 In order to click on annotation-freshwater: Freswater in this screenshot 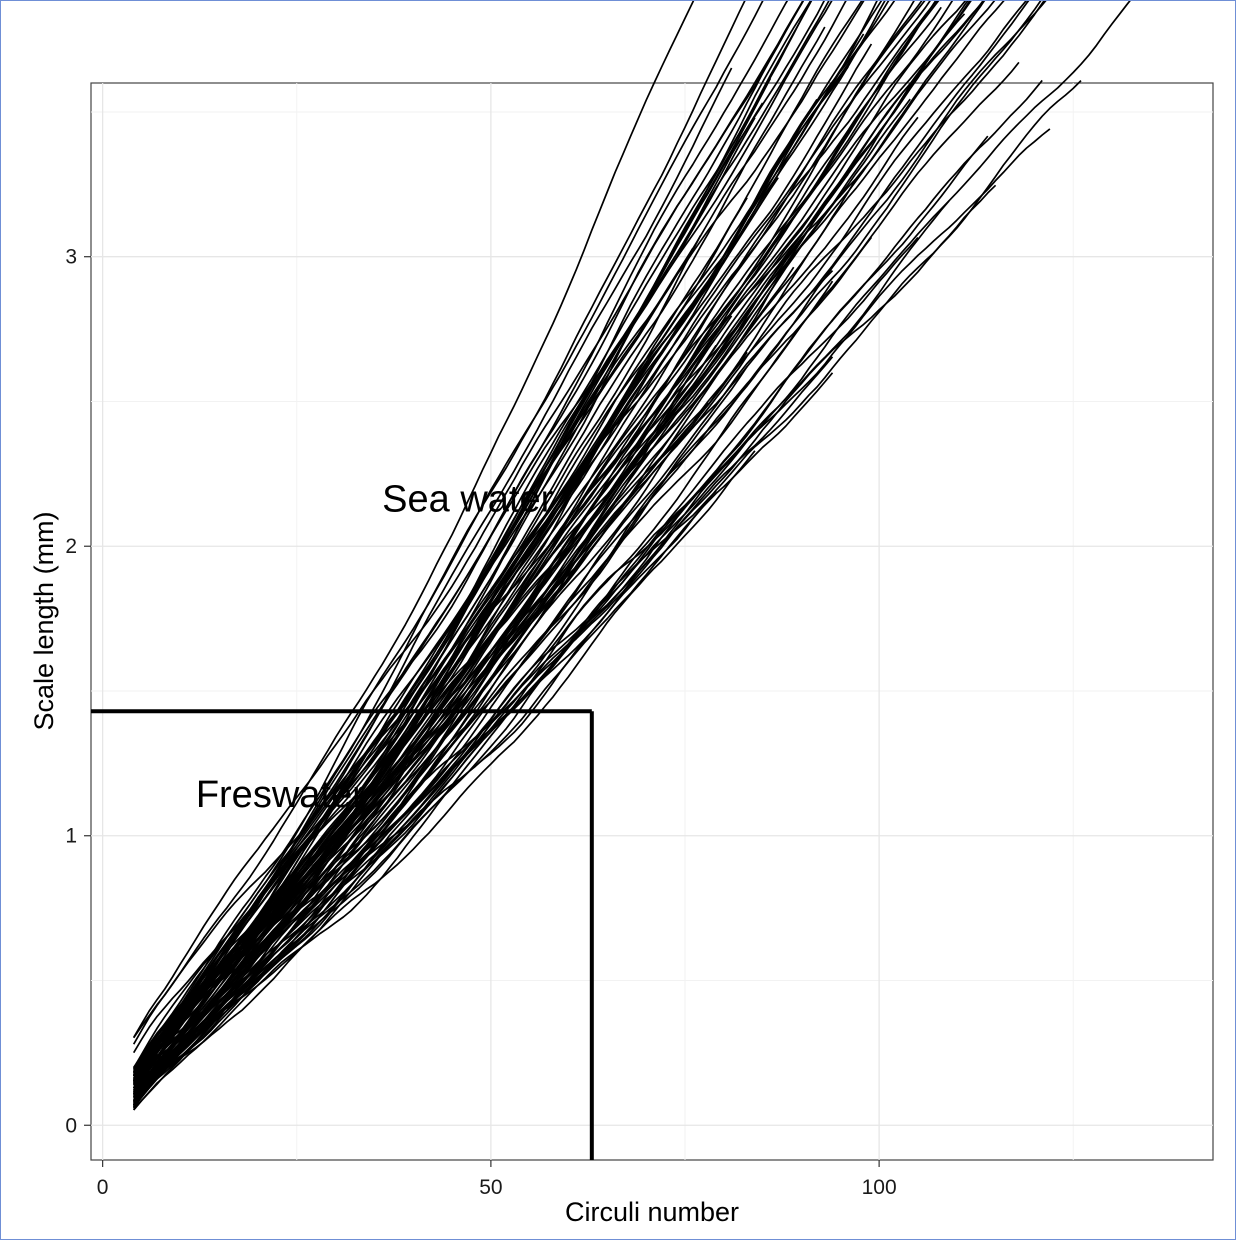, I will do `click(280, 795)`.